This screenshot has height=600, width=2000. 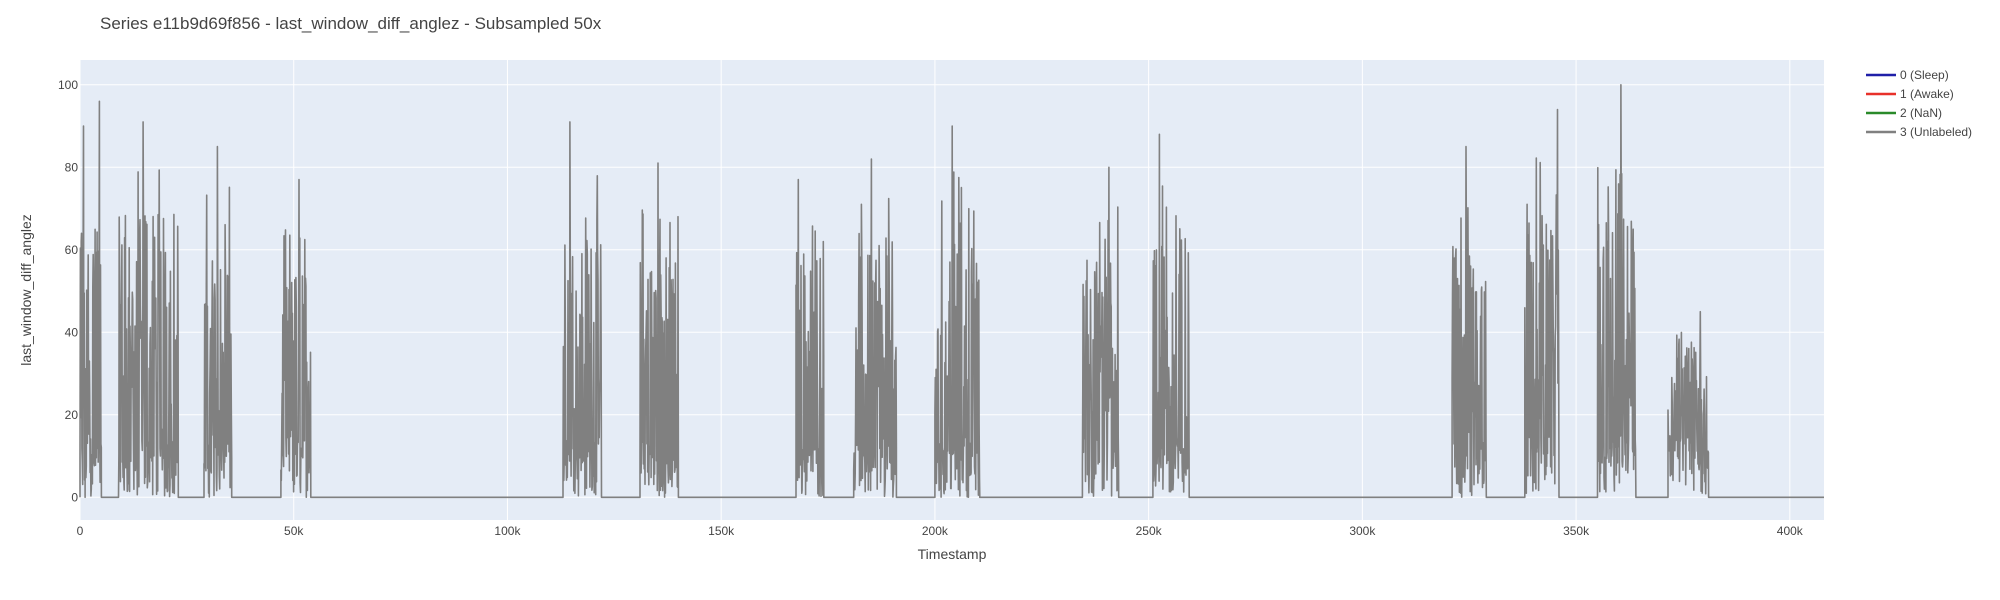 What do you see at coordinates (294, 531) in the screenshot?
I see `x-tick-label: 50k` at bounding box center [294, 531].